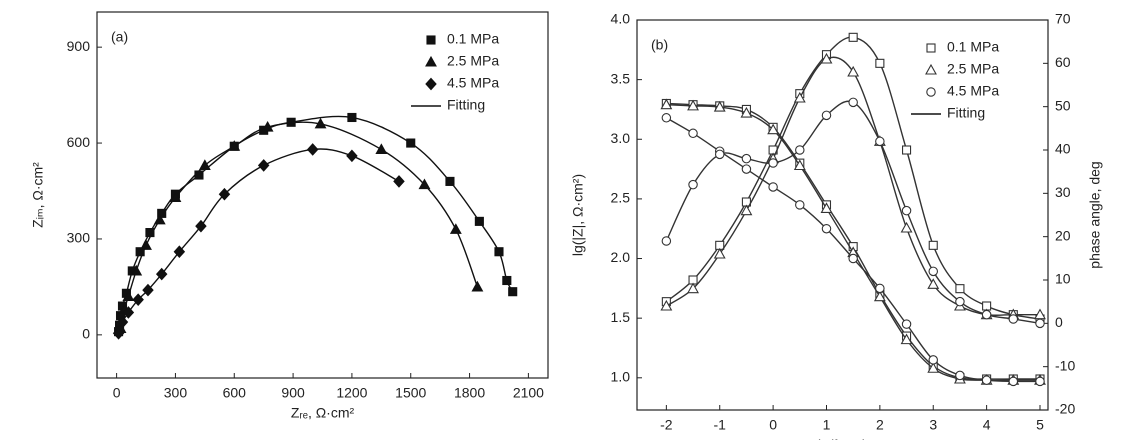 This screenshot has width=1123, height=440. Describe the element at coordinates (119, 37) in the screenshot. I see `panel-label: (a)` at that location.